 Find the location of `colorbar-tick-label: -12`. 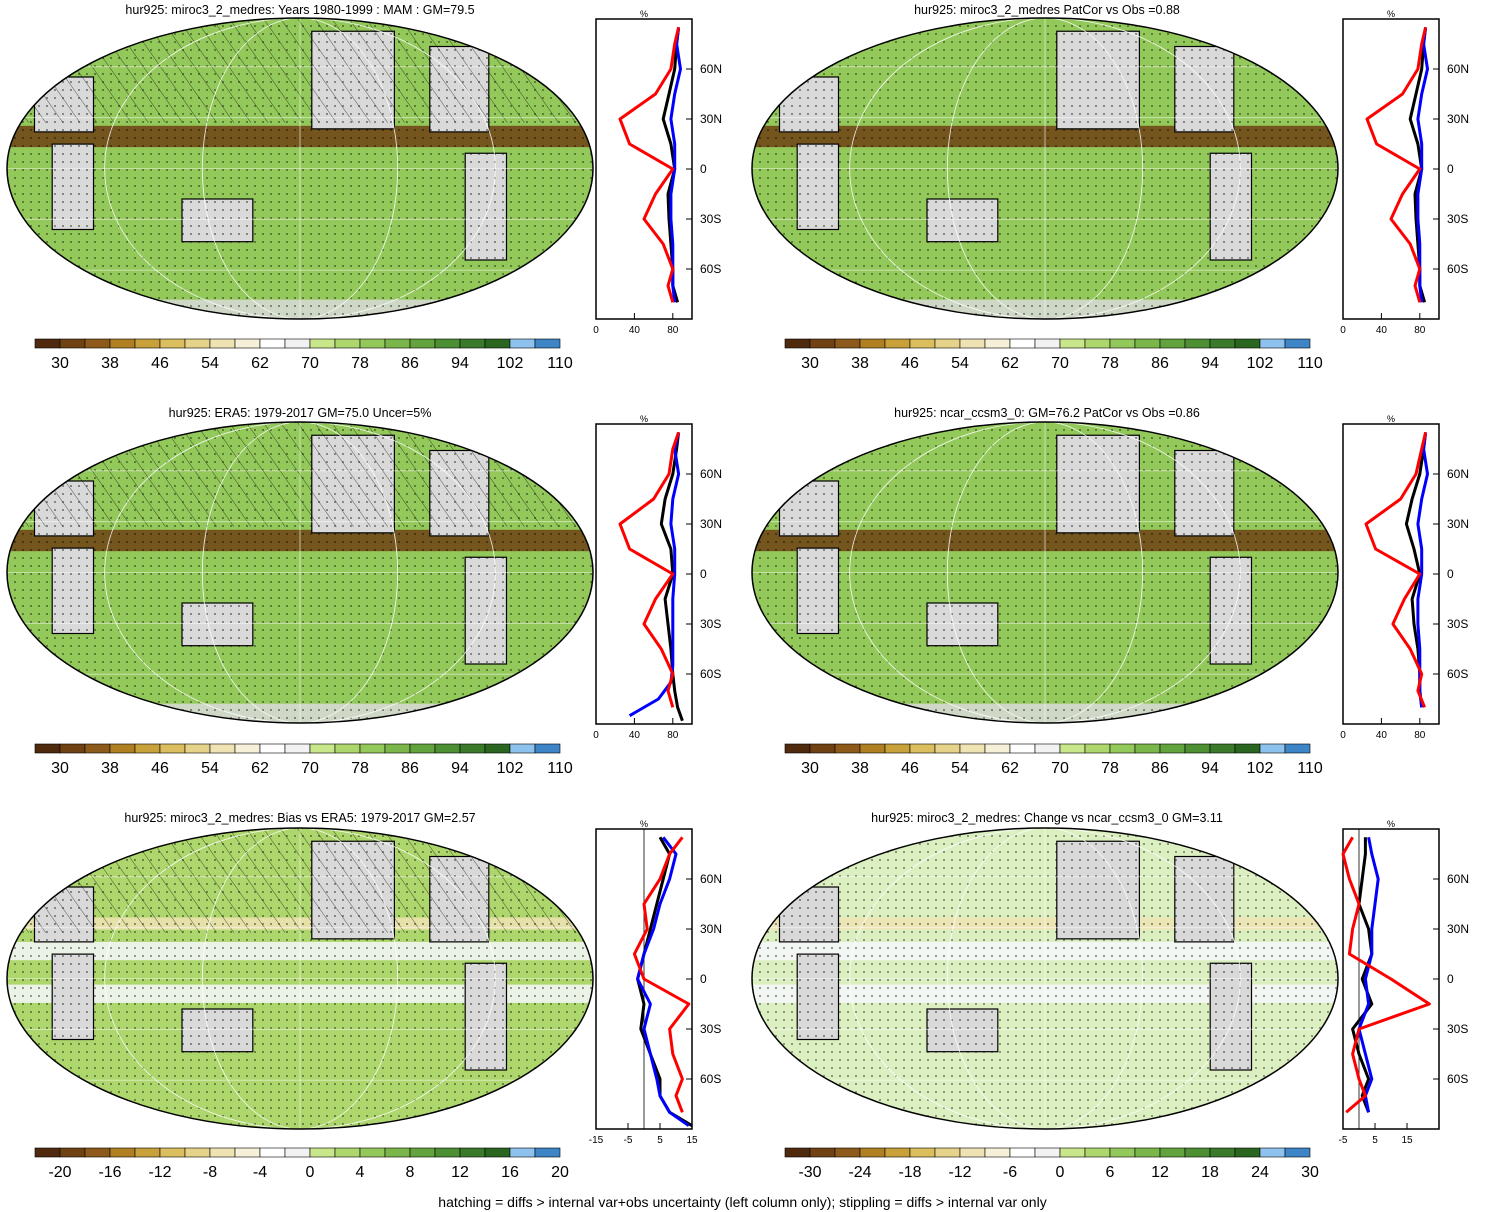

colorbar-tick-label: -12 is located at coordinates (159, 1172).